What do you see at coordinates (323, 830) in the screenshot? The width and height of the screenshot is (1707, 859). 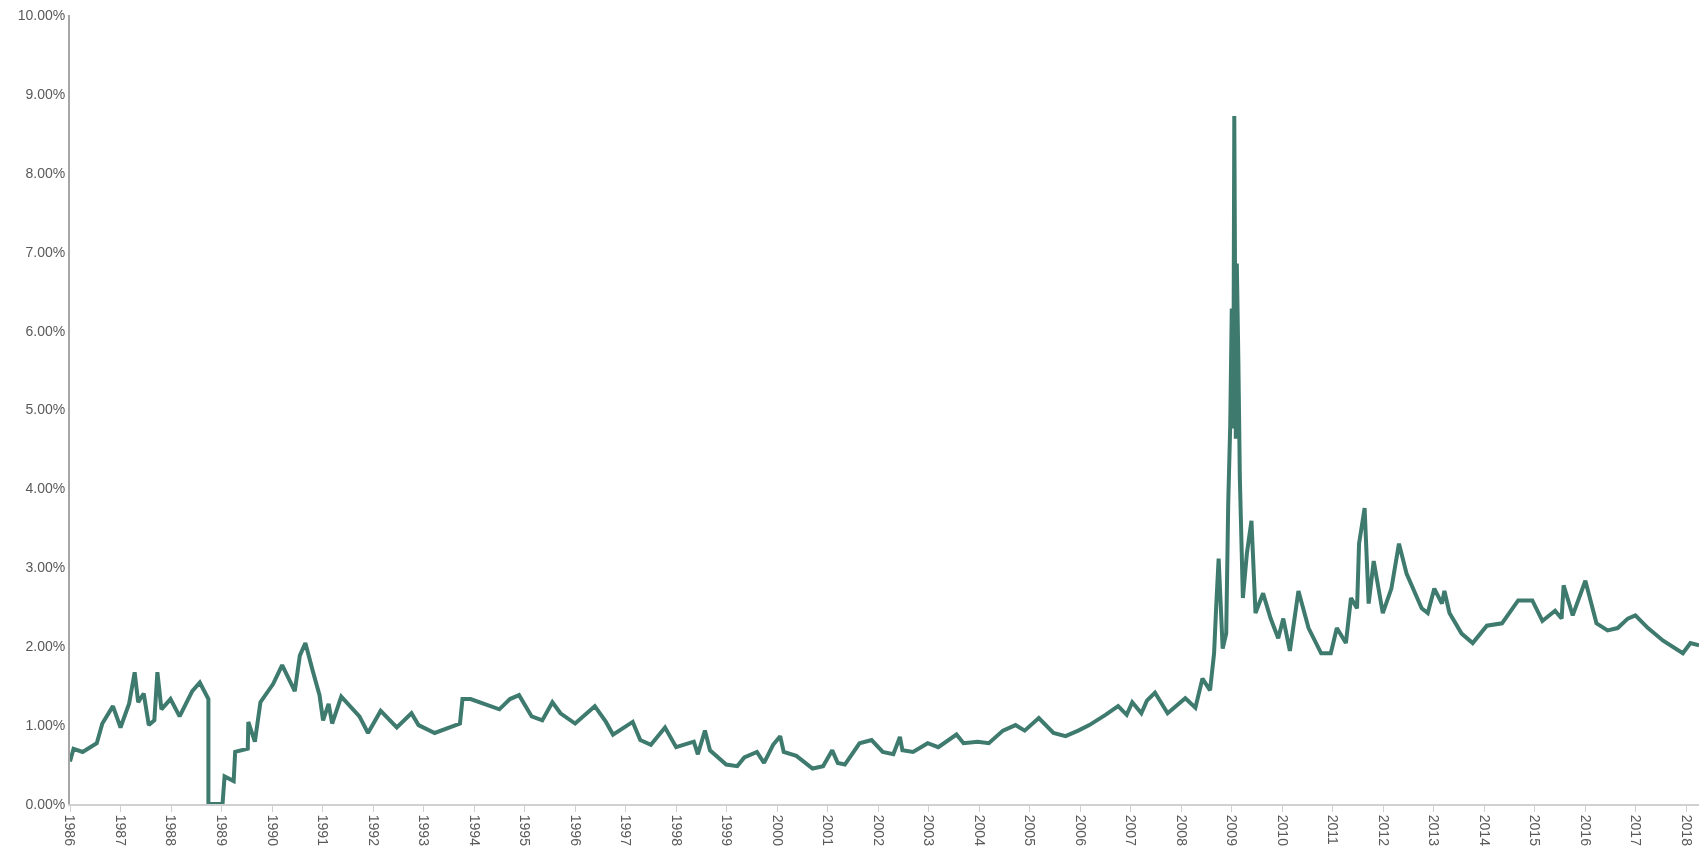 I see `x-tick-label: 1991` at bounding box center [323, 830].